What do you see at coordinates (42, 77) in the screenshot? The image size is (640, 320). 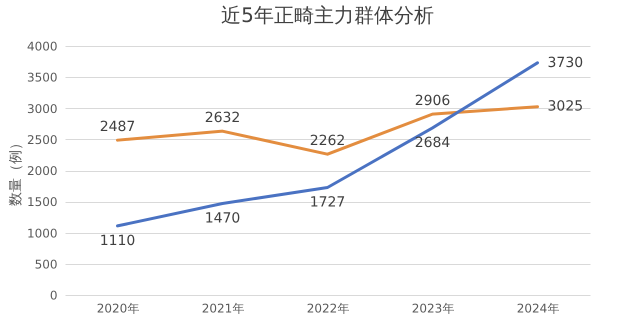 I see `y-tick-label: 3500` at bounding box center [42, 77].